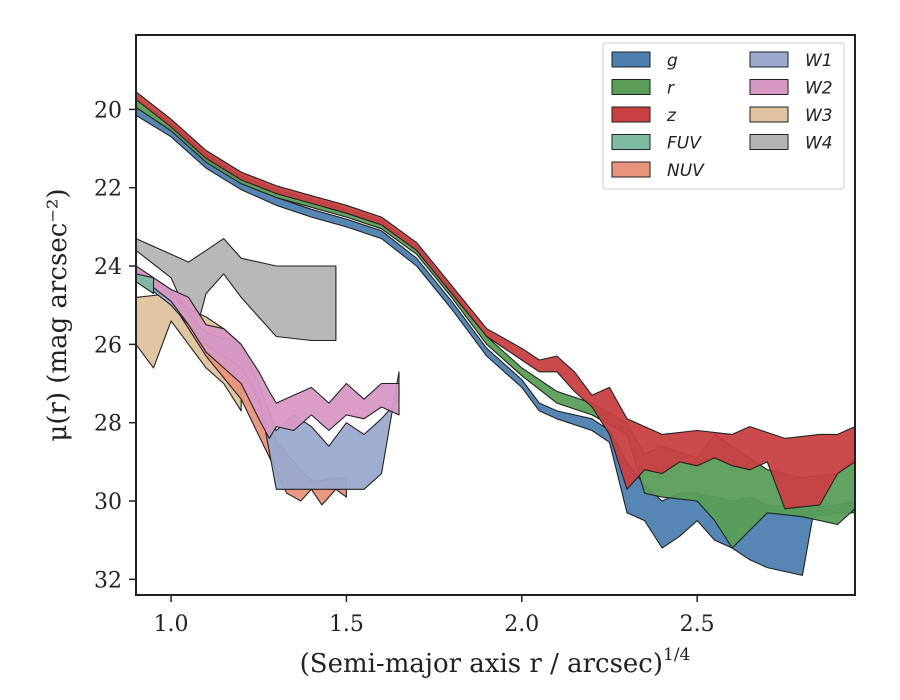 The image size is (900, 700). I want to click on legend-swatch-z, so click(631, 114).